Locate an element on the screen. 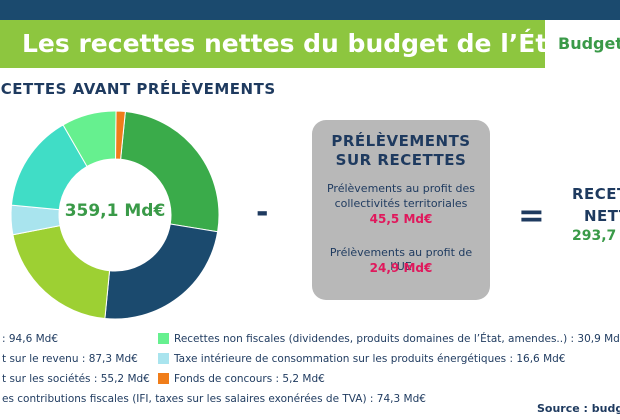  top-bar is located at coordinates (310, 10).